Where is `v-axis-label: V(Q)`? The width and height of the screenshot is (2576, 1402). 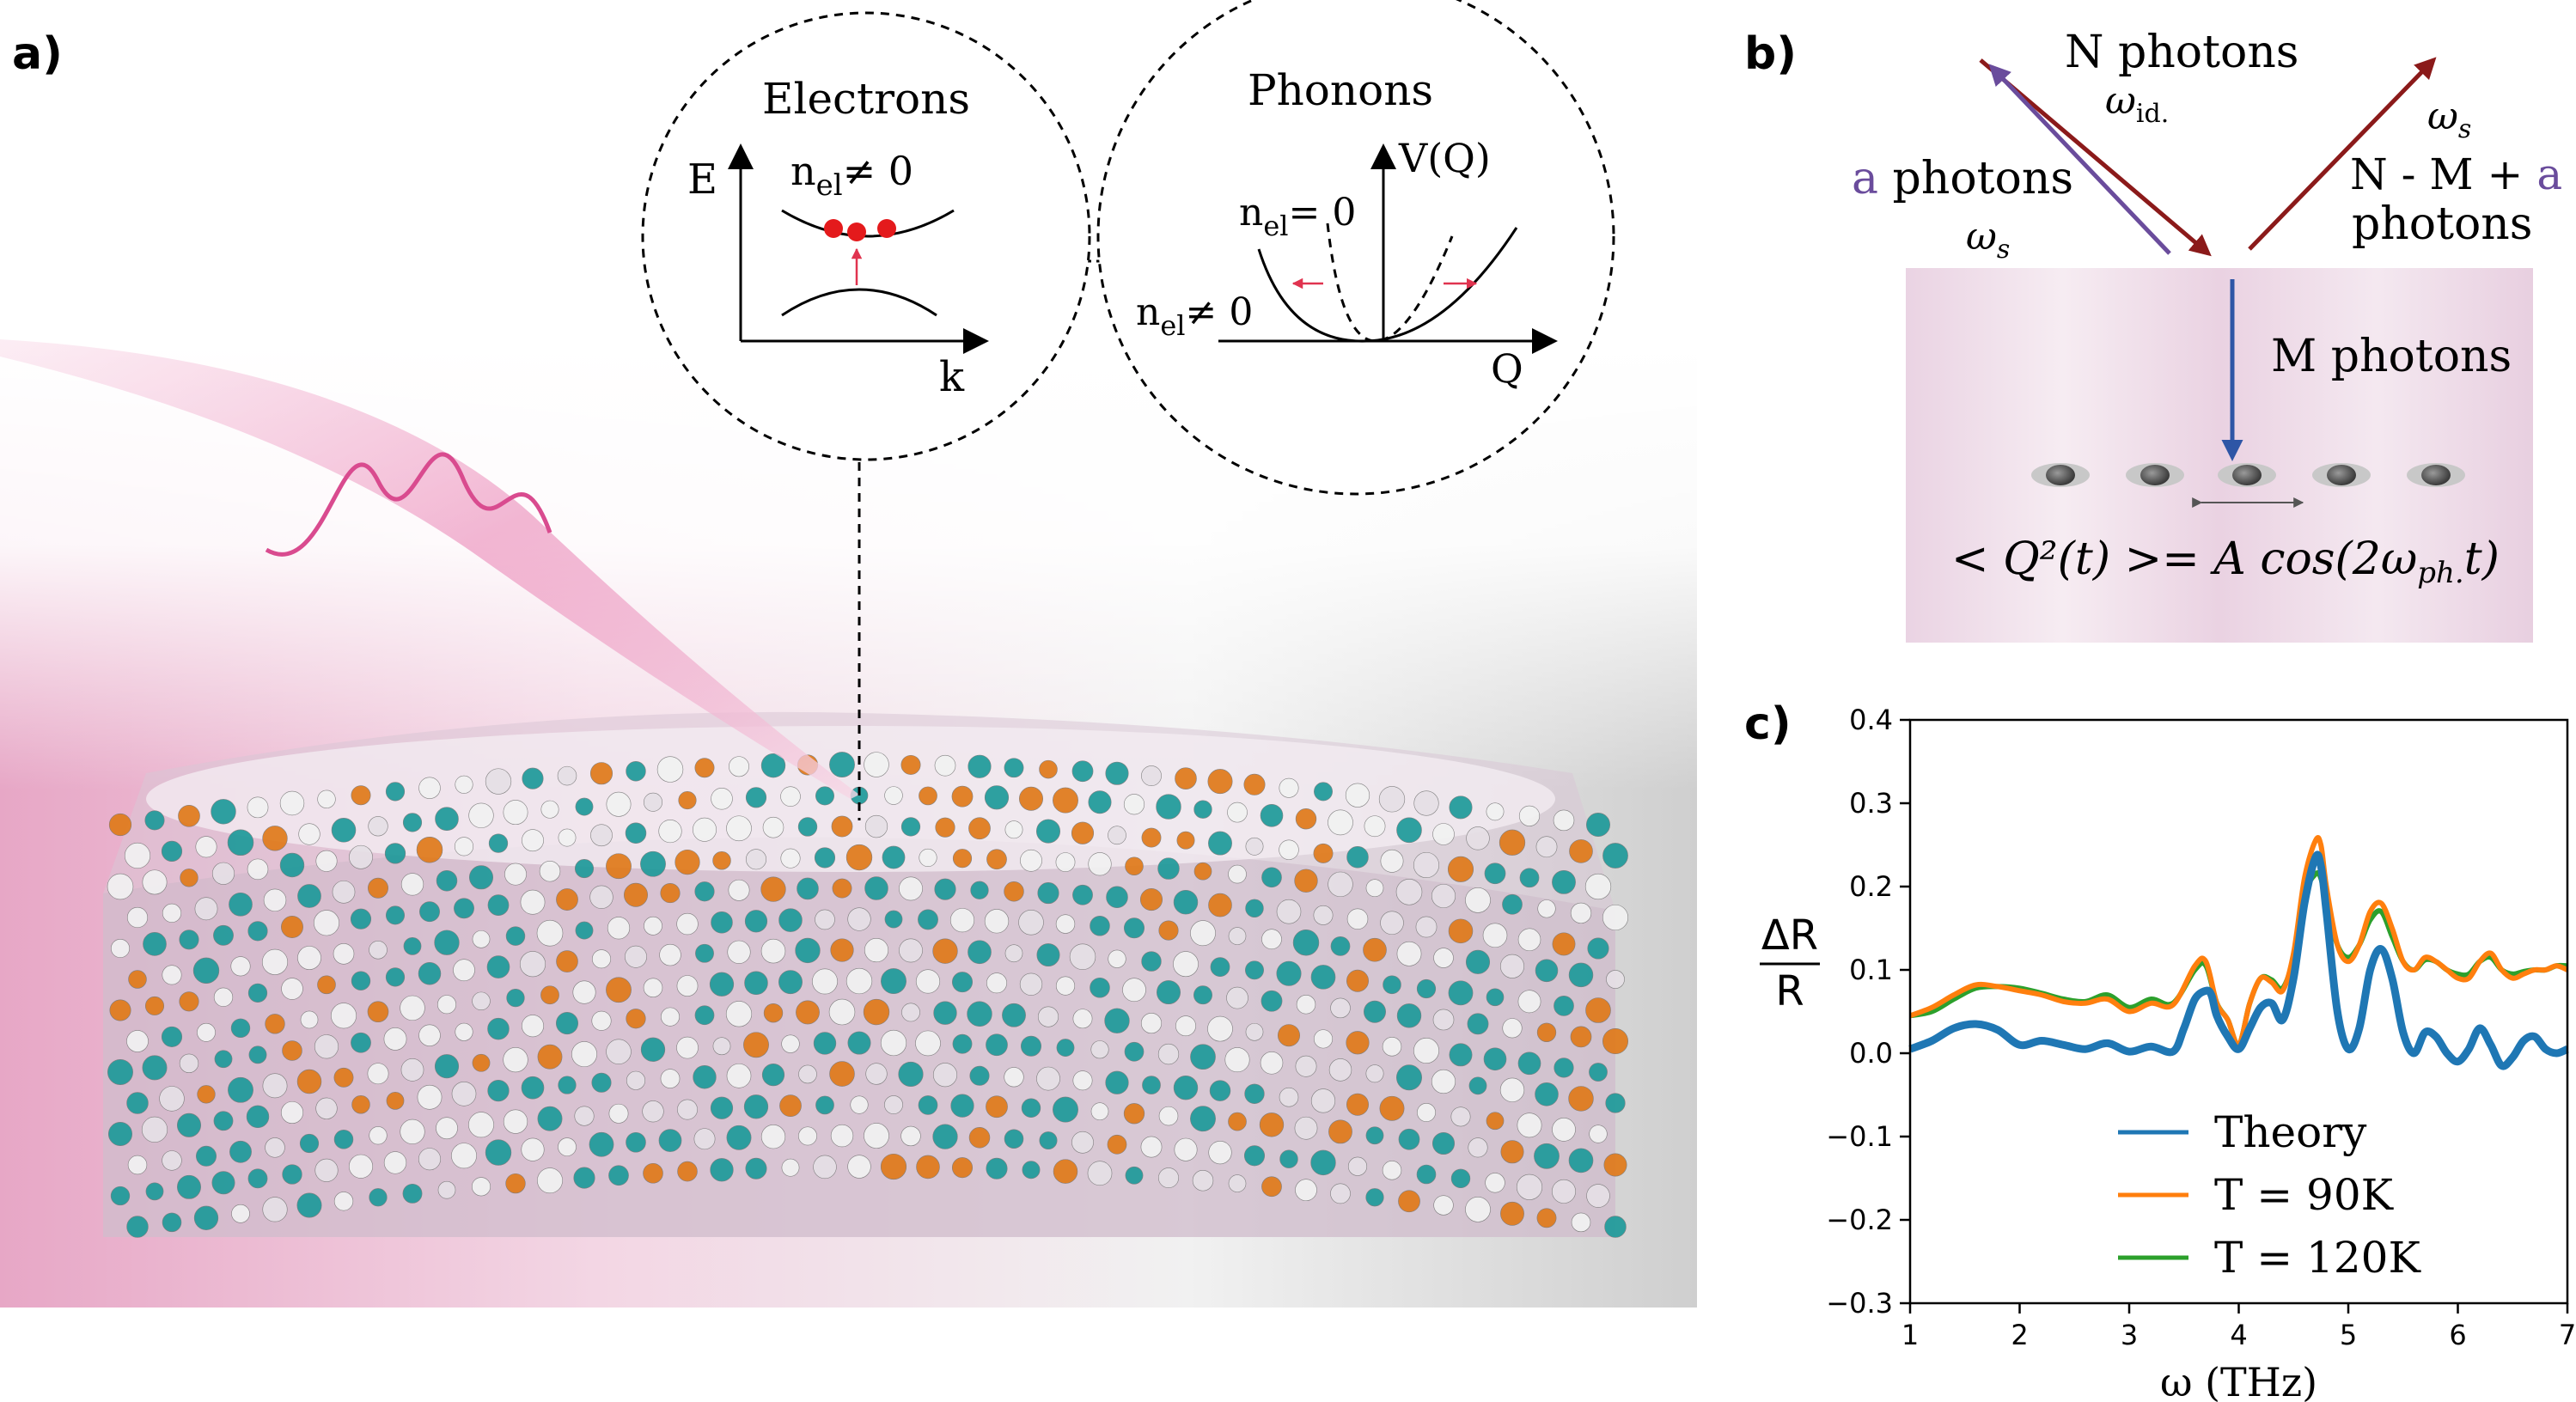 v-axis-label: V(Q) is located at coordinates (1444, 158).